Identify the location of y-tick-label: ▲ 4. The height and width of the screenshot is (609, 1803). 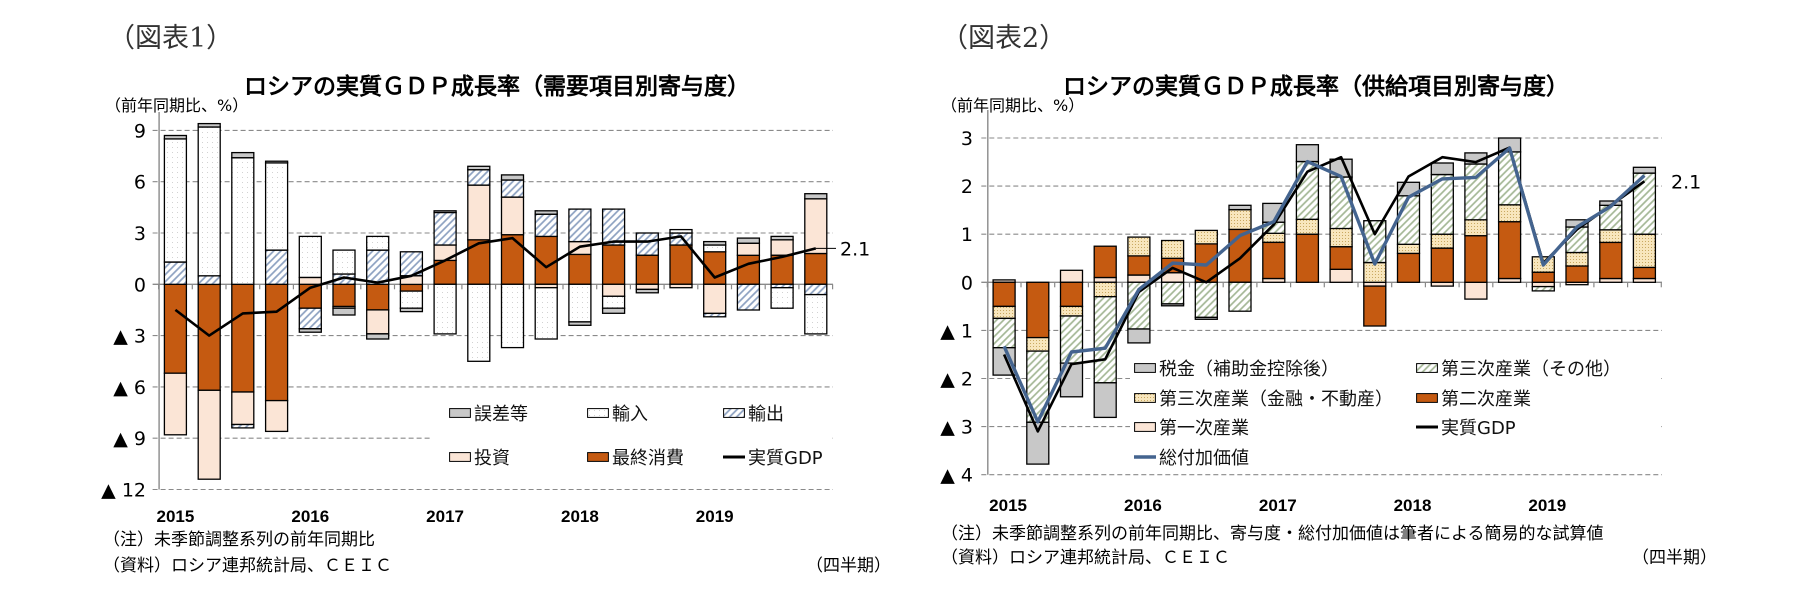
(956, 476).